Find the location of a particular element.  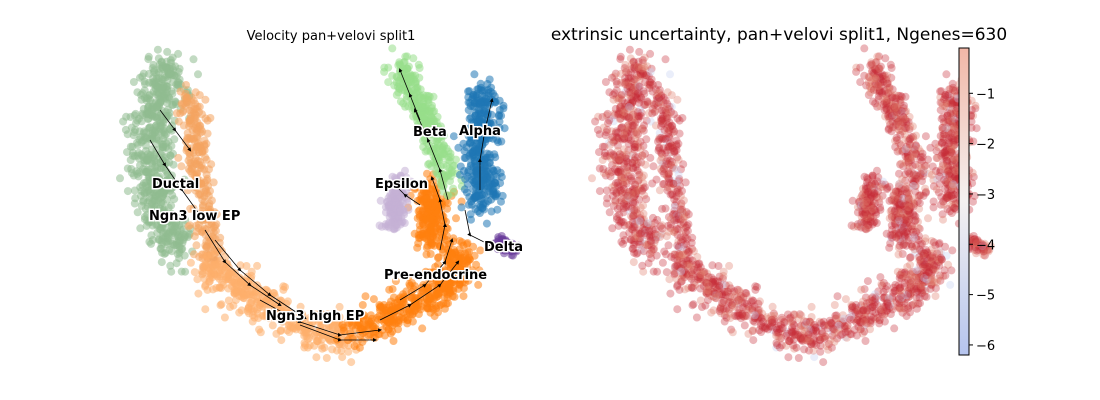

cluster-label-delta: Delta is located at coordinates (503, 247).